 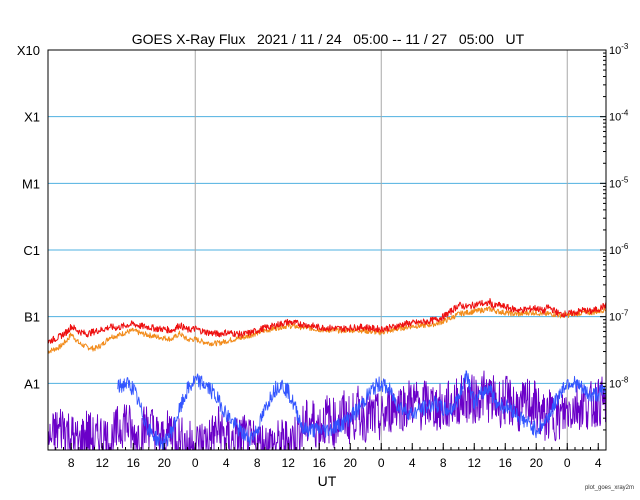 I want to click on flare-class-label-a1: A1, so click(x=32, y=383).